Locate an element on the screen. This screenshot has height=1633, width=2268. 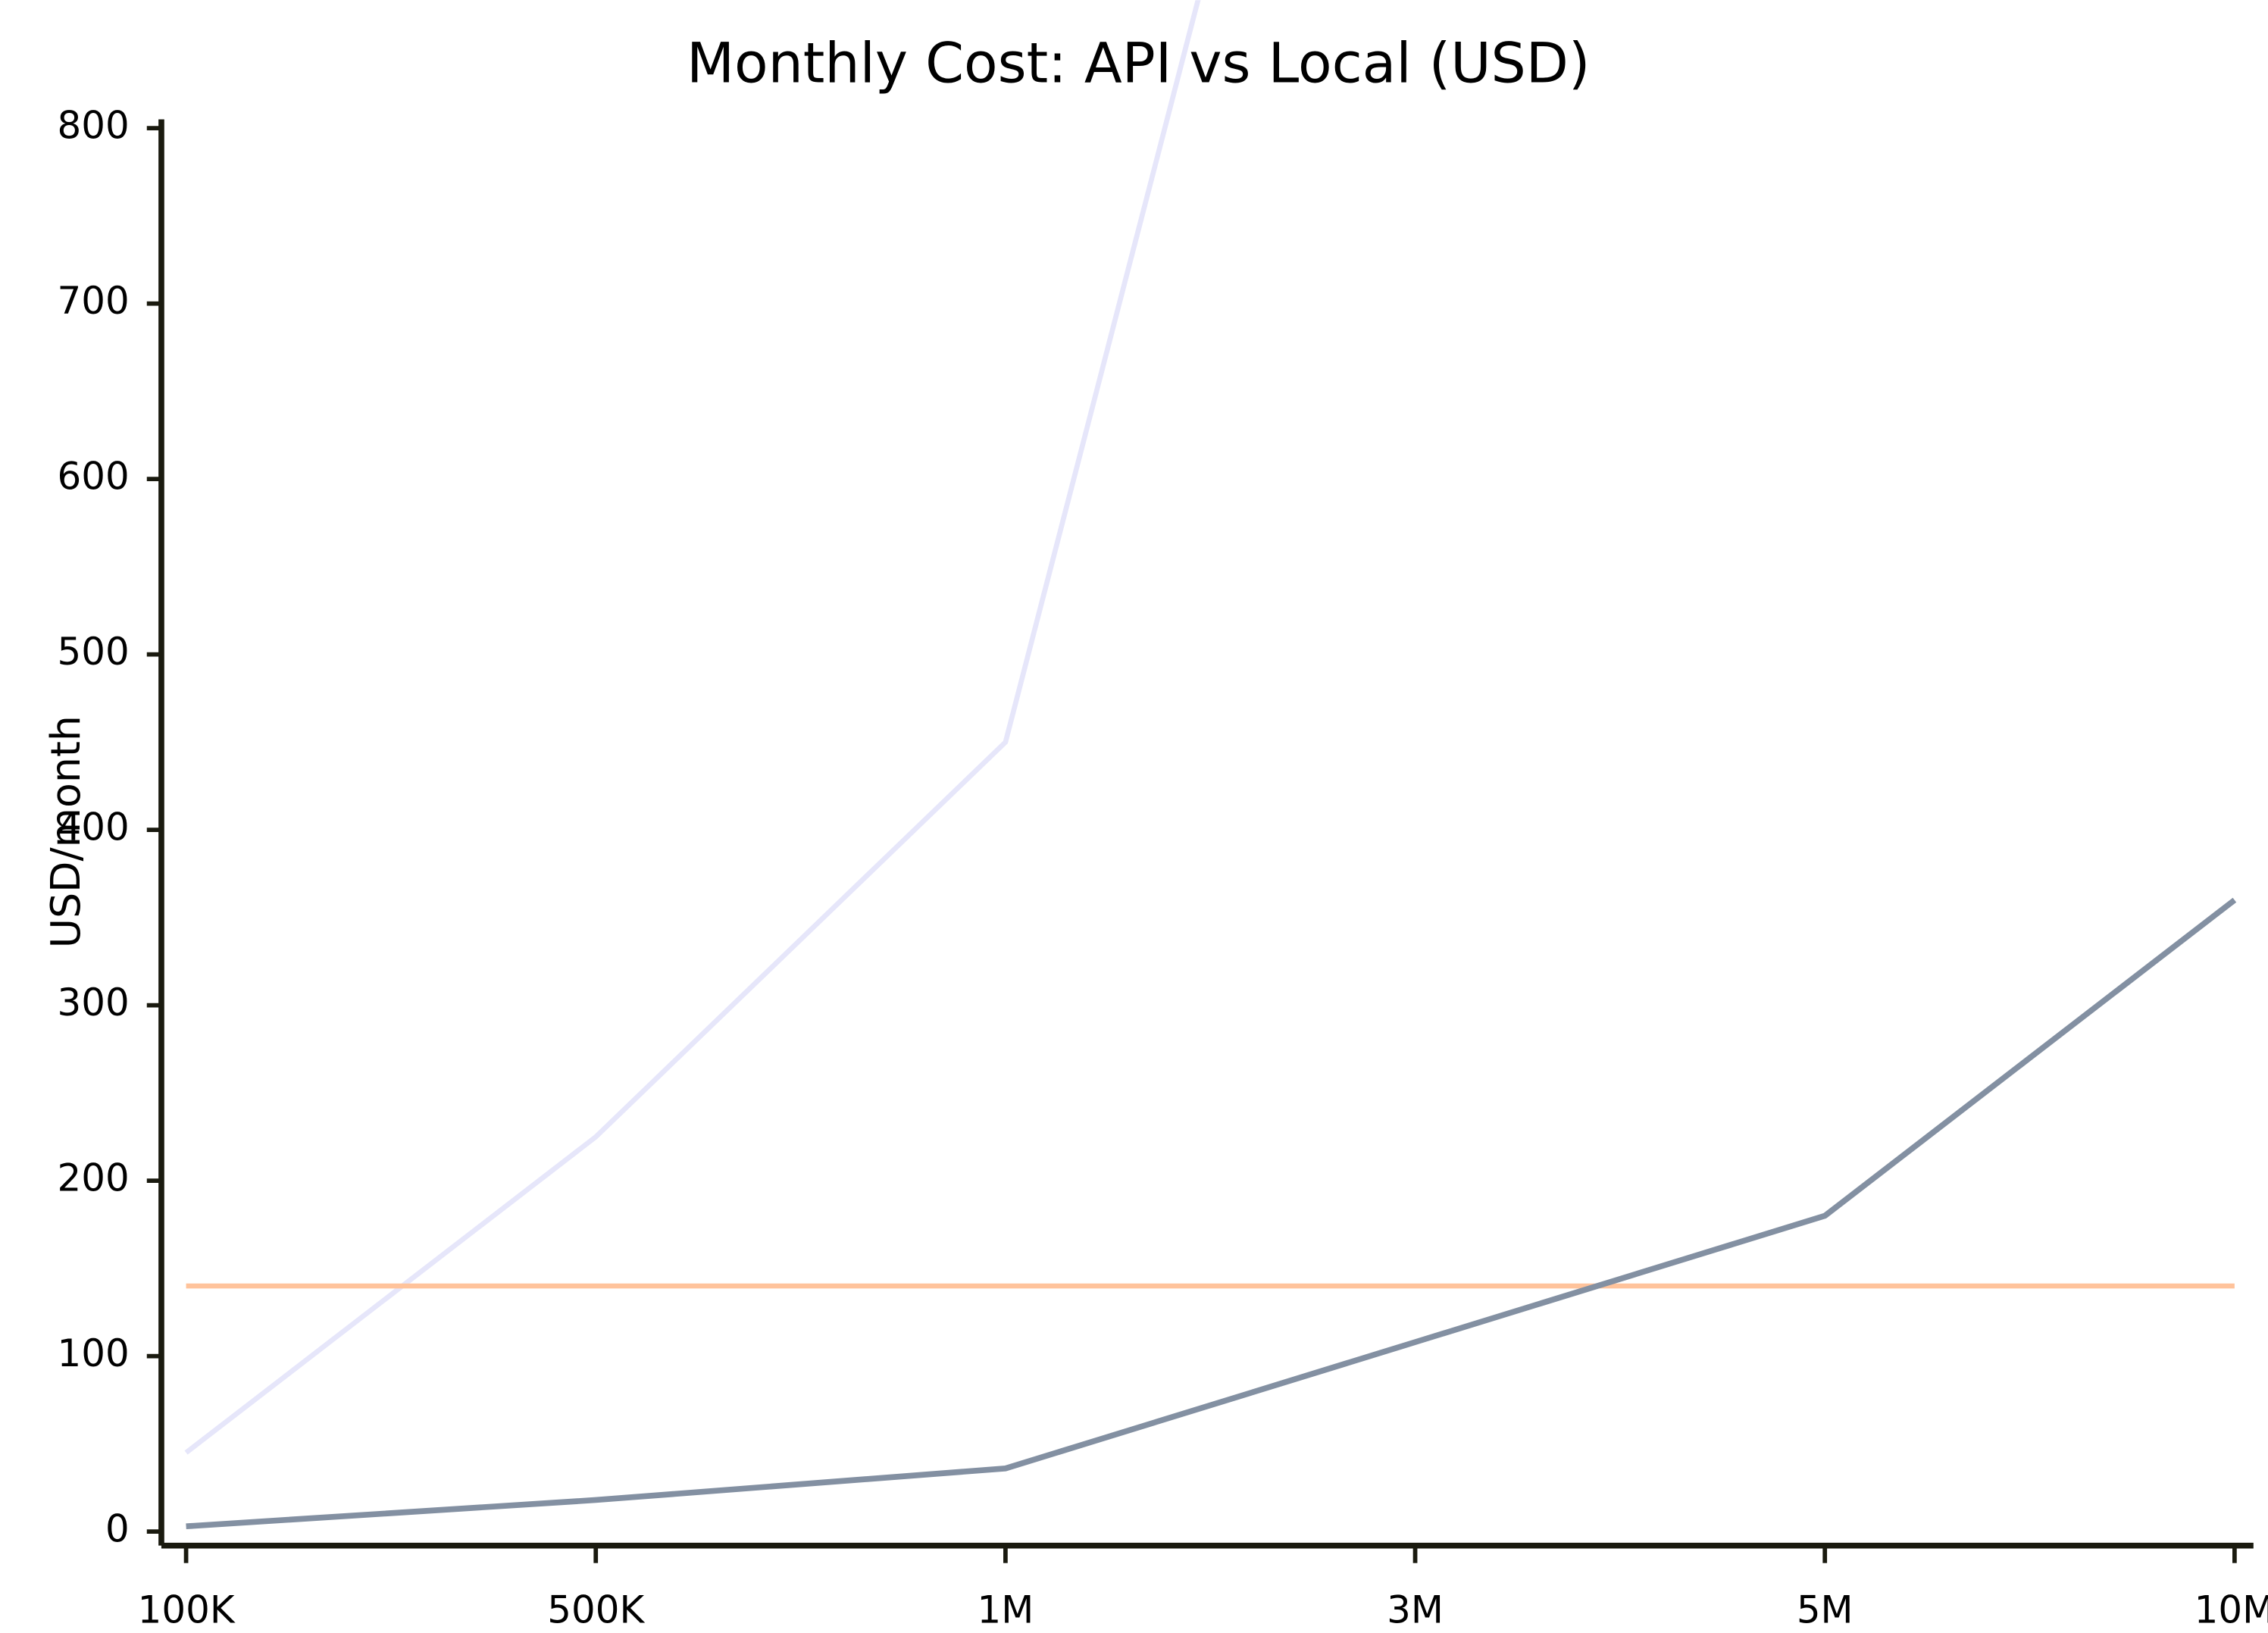
y-tick-label: 100 is located at coordinates (94, 1353).